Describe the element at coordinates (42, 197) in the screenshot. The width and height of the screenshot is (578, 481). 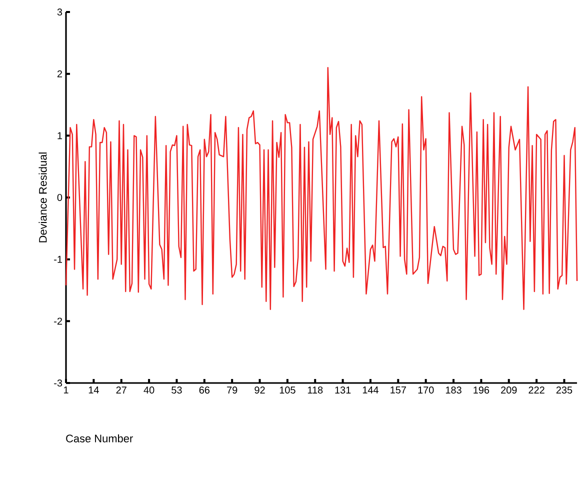
I see `y-axis-title: Deviance Residual` at that location.